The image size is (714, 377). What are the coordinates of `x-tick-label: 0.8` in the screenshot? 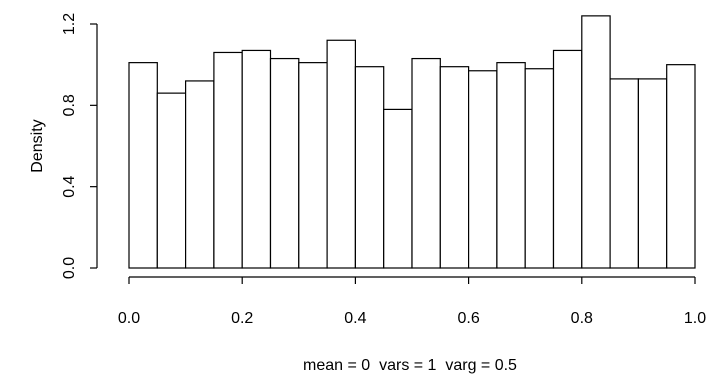 It's located at (582, 318).